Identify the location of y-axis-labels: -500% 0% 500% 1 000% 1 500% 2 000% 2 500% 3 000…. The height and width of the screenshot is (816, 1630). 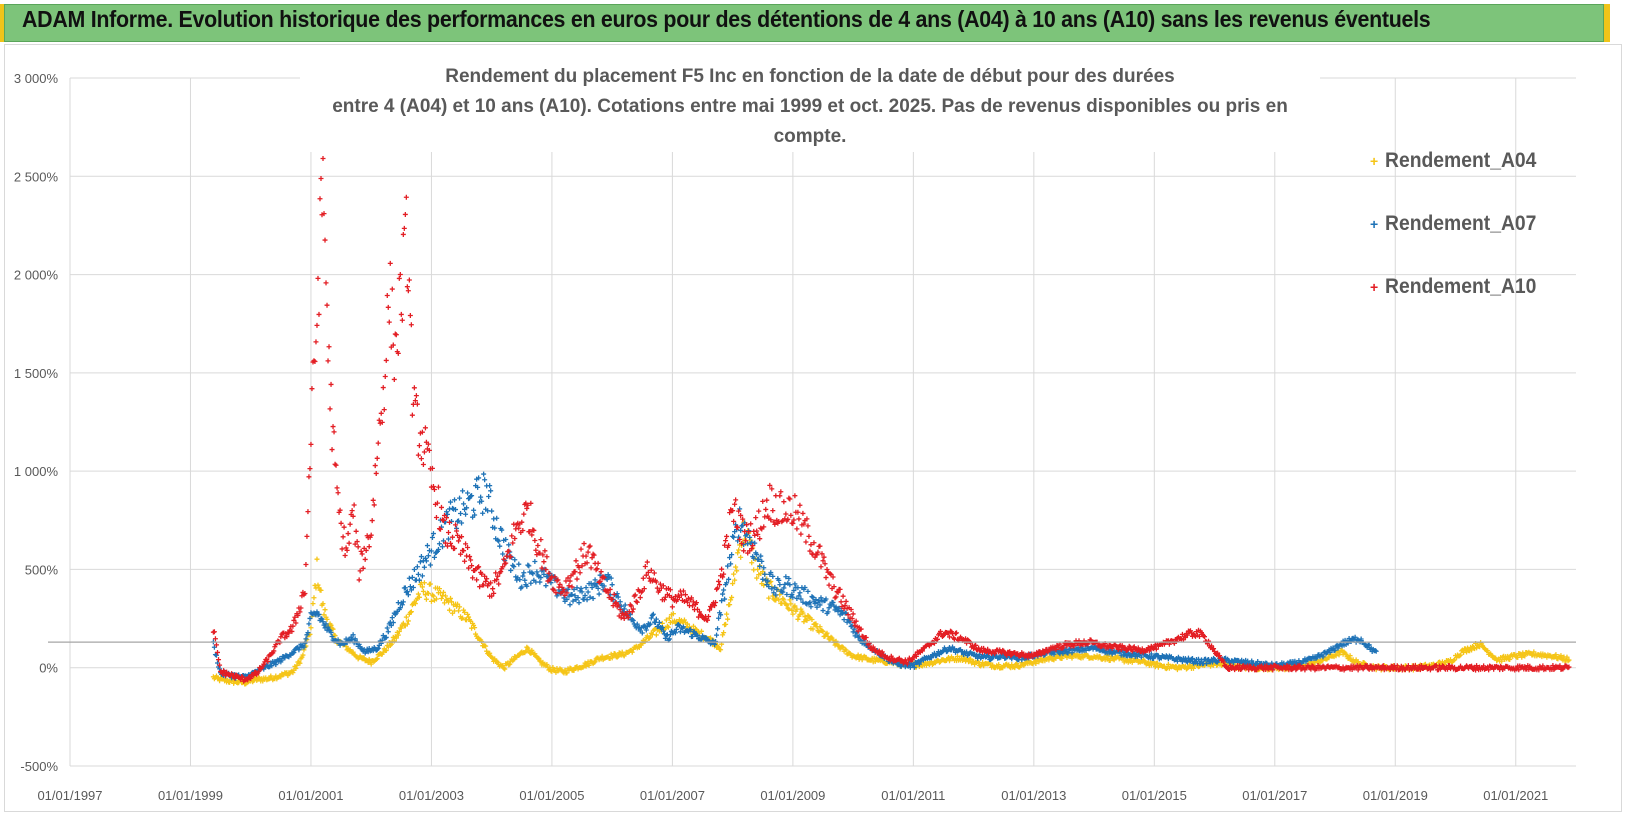
(36, 422).